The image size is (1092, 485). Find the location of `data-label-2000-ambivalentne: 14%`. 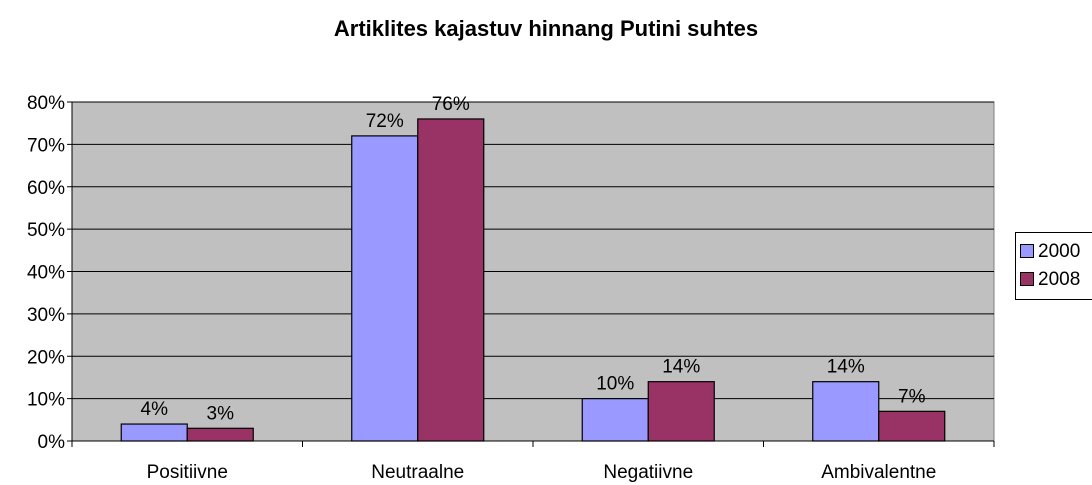

data-label-2000-ambivalentne: 14% is located at coordinates (846, 367).